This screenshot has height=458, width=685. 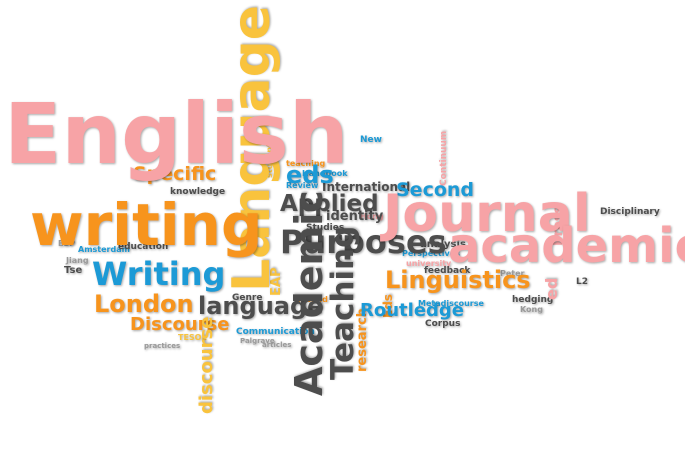 What do you see at coordinates (176, 134) in the screenshot?
I see `word-english: English` at bounding box center [176, 134].